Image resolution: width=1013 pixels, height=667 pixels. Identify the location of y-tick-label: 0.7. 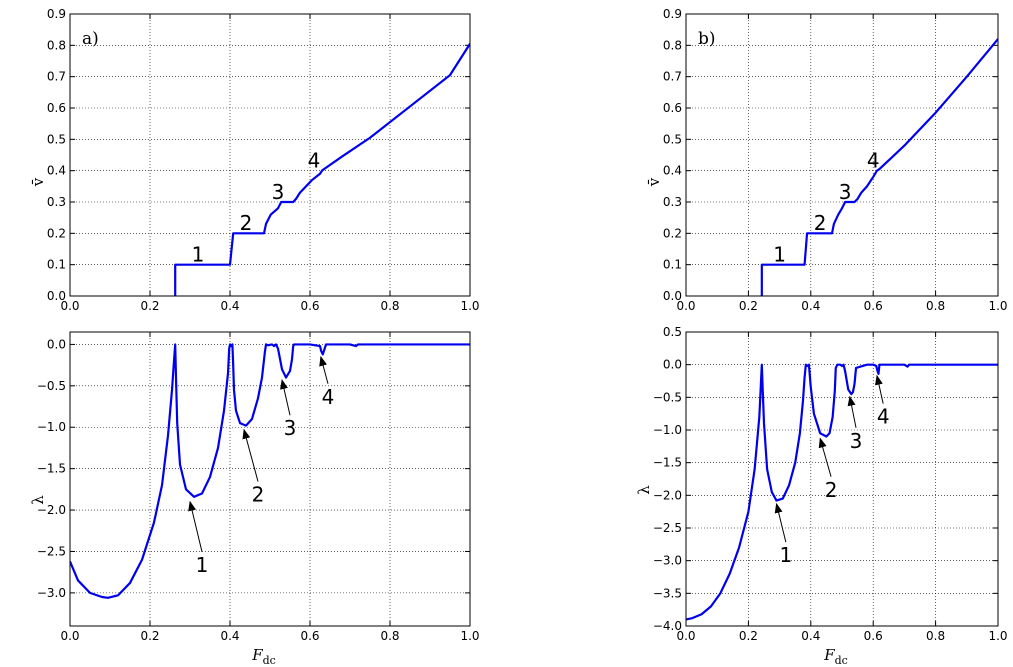
(56, 77).